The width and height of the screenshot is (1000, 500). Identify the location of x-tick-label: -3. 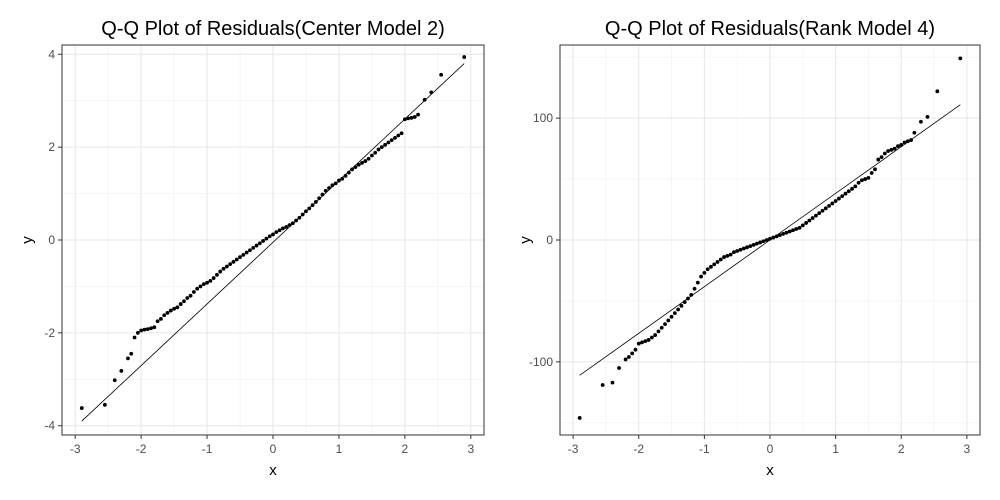
(75, 449).